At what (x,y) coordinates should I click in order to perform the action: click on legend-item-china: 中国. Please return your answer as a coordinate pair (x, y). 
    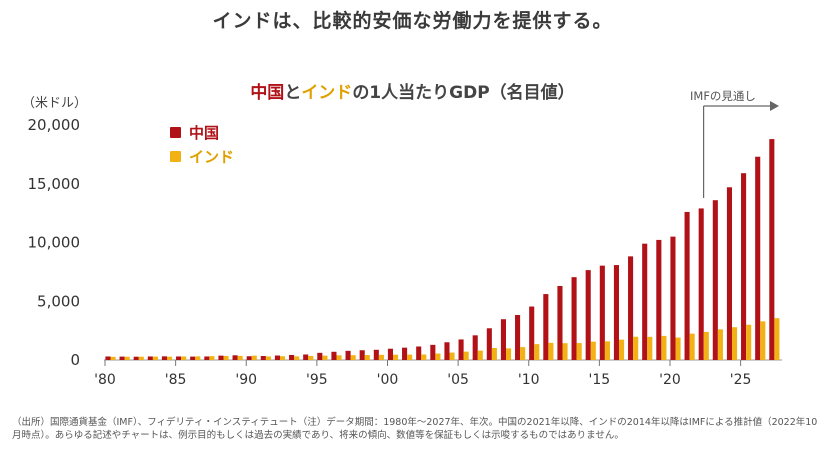
    Looking at the image, I should click on (202, 132).